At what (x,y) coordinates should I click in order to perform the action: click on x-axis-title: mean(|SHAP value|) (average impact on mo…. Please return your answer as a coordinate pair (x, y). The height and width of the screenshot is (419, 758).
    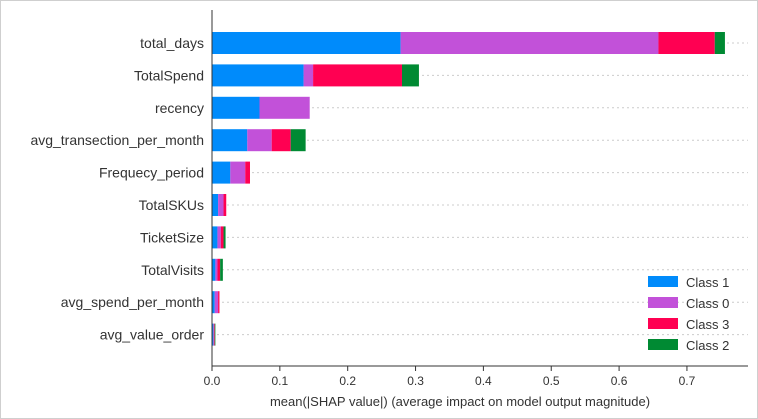
    Looking at the image, I should click on (460, 401).